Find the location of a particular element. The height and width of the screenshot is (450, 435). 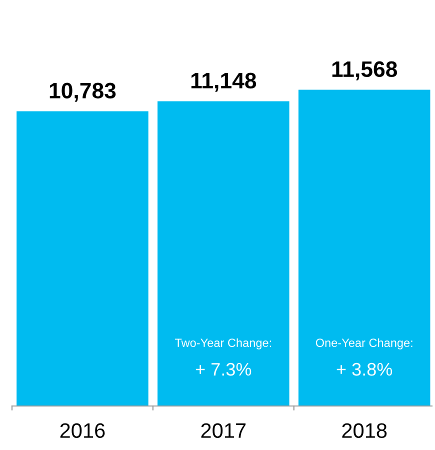

data-label: 10,783 is located at coordinates (83, 92).